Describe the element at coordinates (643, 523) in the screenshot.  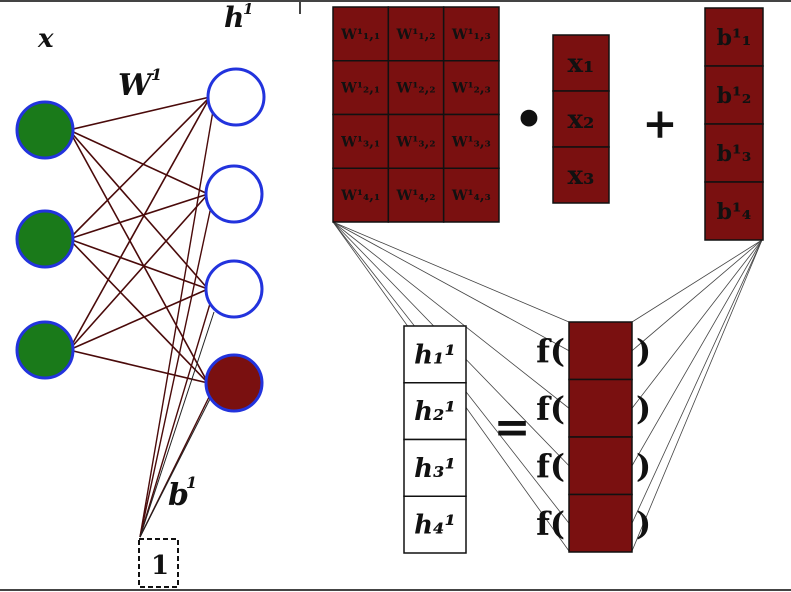
I see `f-close-4: )` at that location.